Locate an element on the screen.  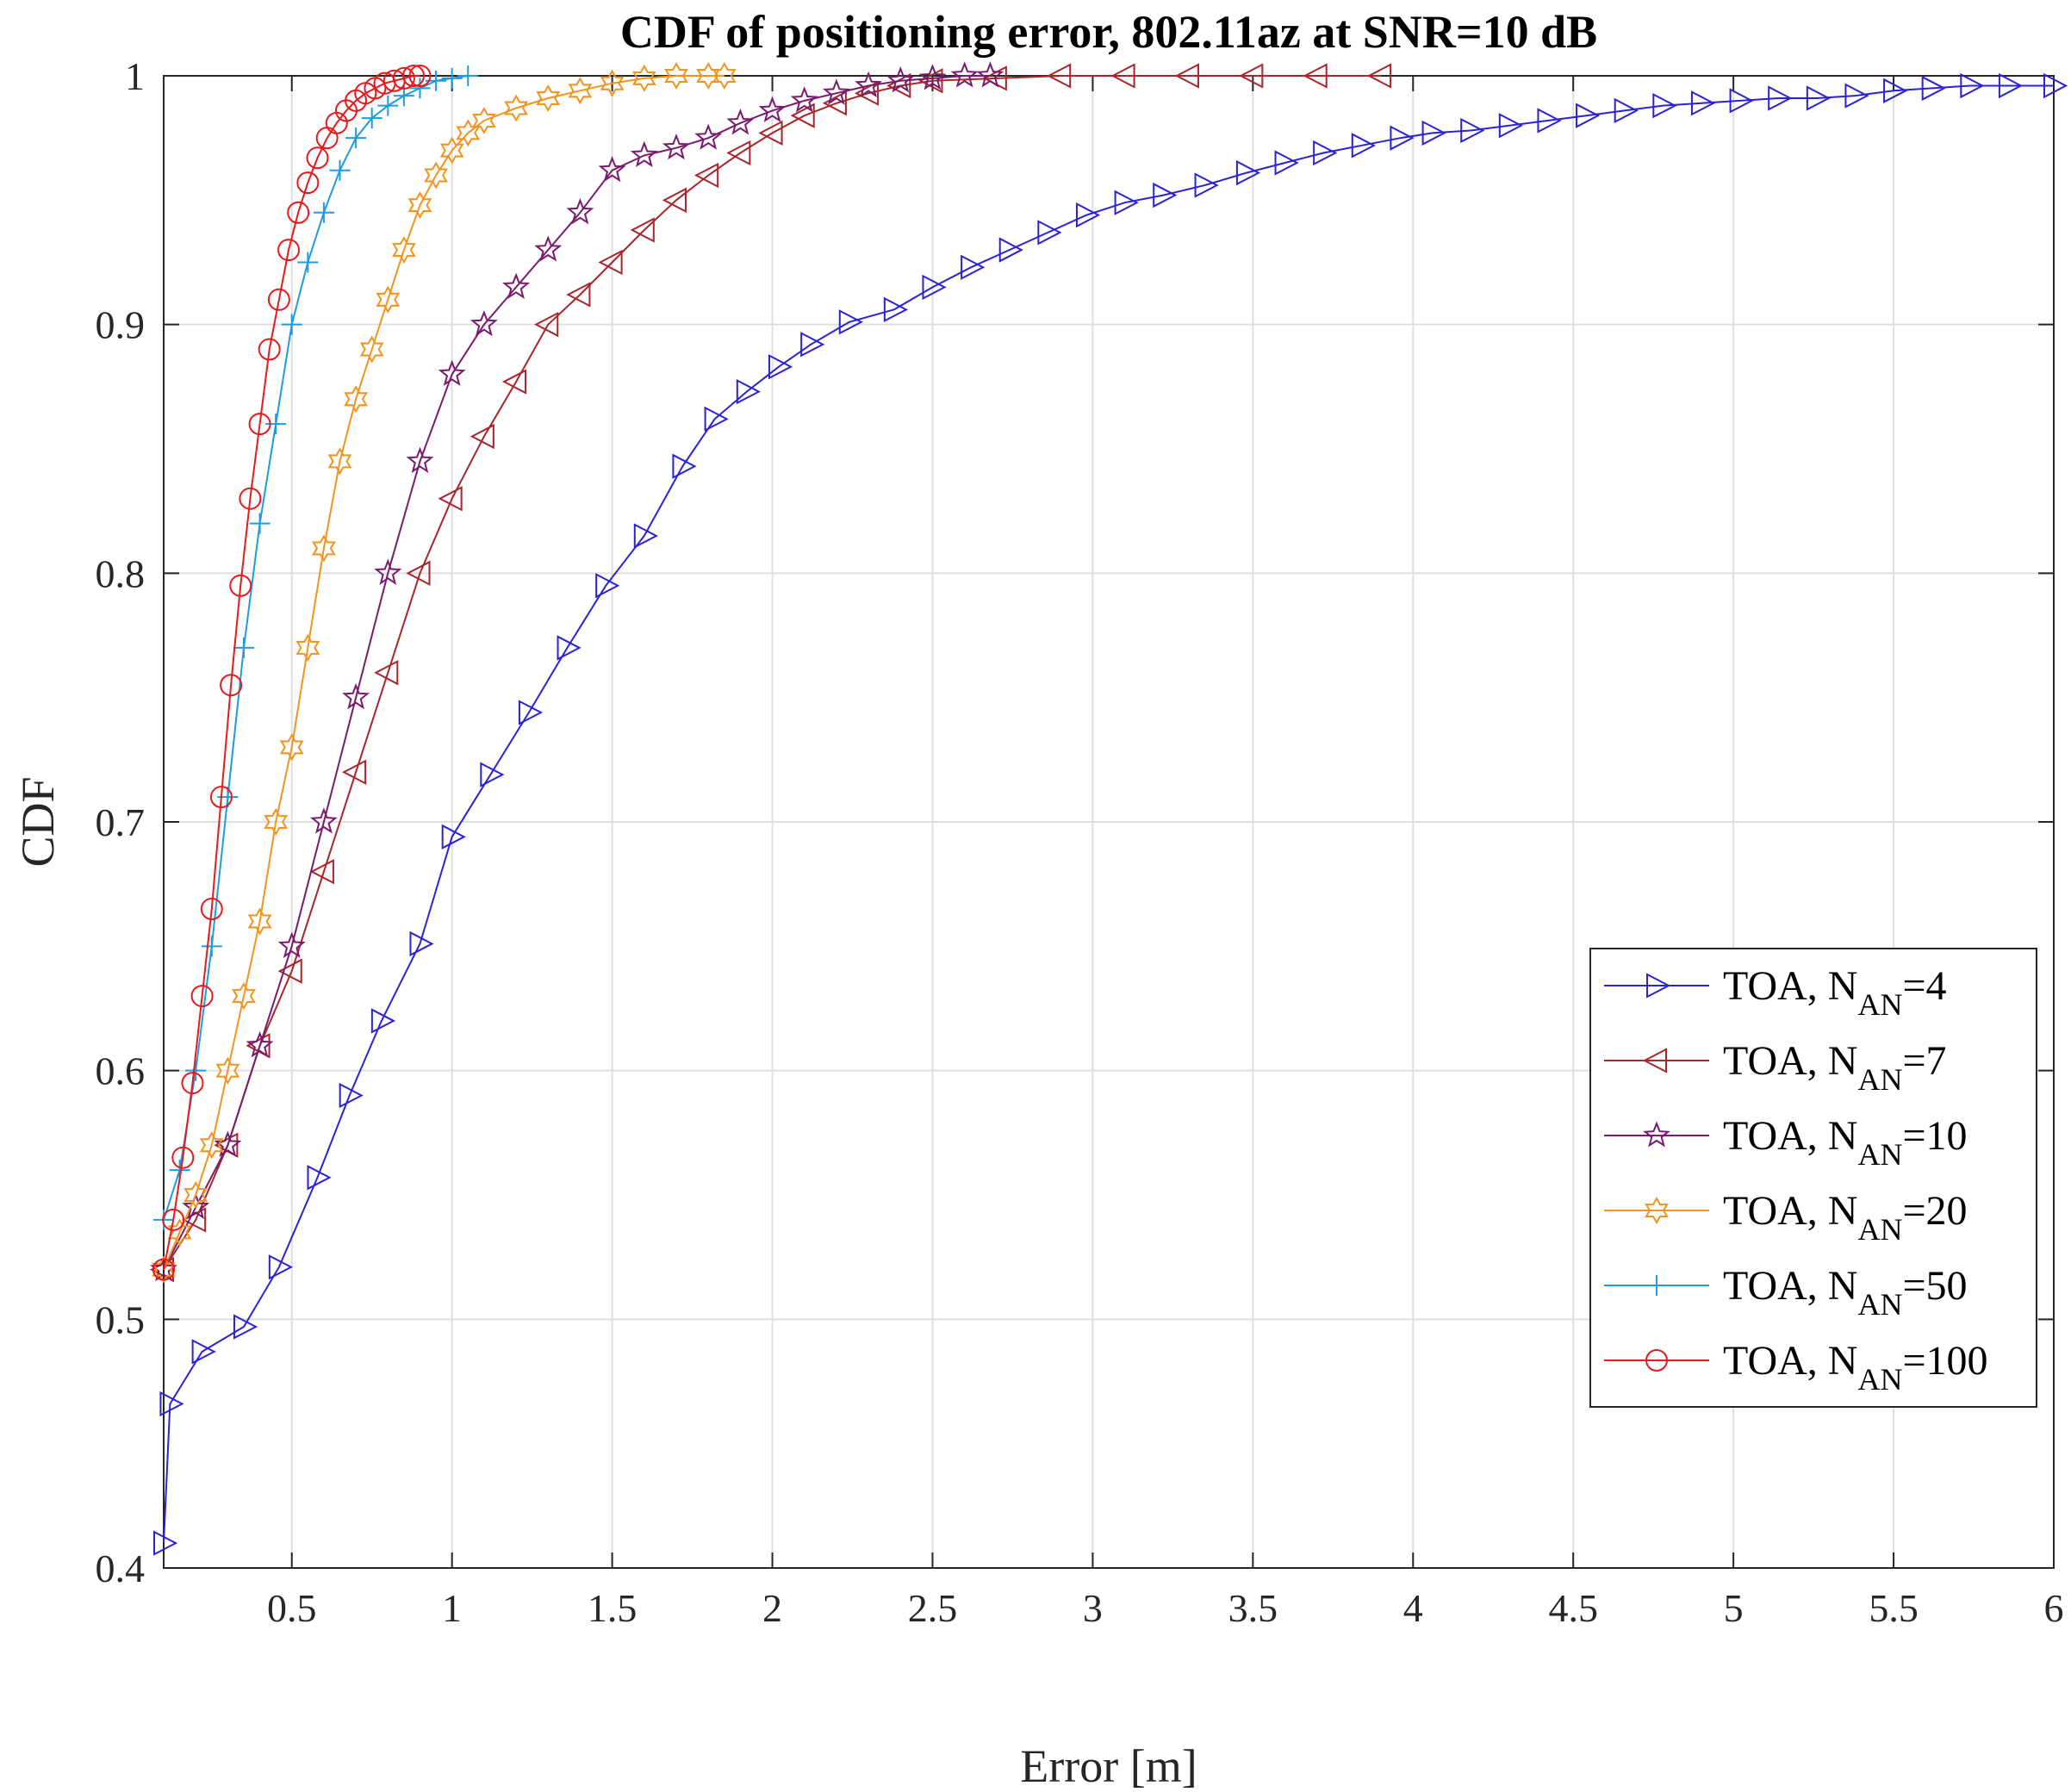
y-tick-label: 0.6 is located at coordinates (121, 1071).